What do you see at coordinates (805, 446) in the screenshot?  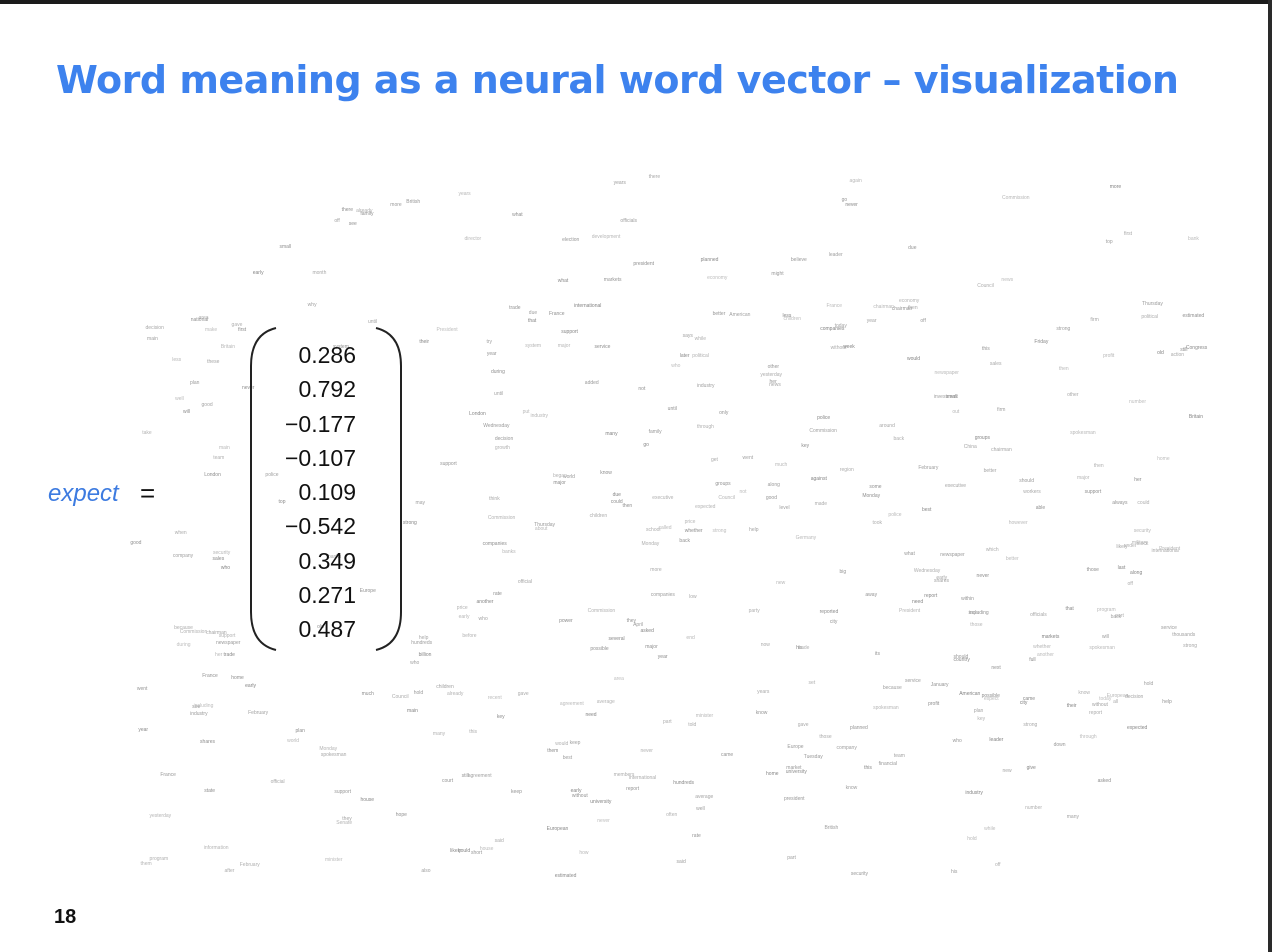 I see `scatter-word: key` at bounding box center [805, 446].